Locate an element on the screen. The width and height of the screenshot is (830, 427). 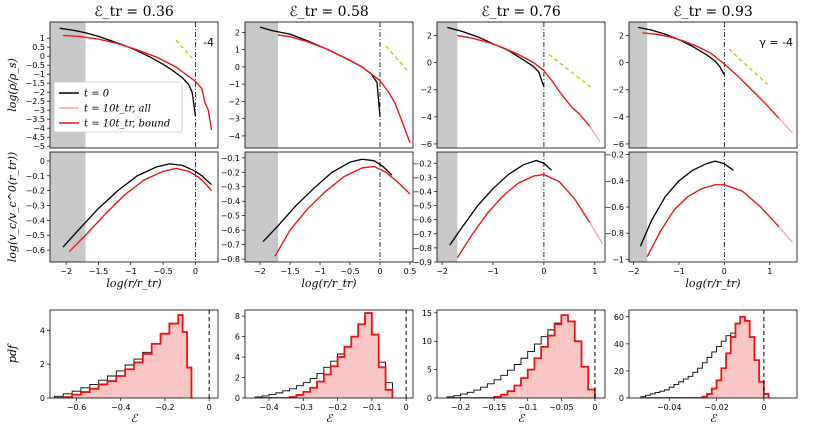
y-tick-label: −3 is located at coordinates (234, 119).